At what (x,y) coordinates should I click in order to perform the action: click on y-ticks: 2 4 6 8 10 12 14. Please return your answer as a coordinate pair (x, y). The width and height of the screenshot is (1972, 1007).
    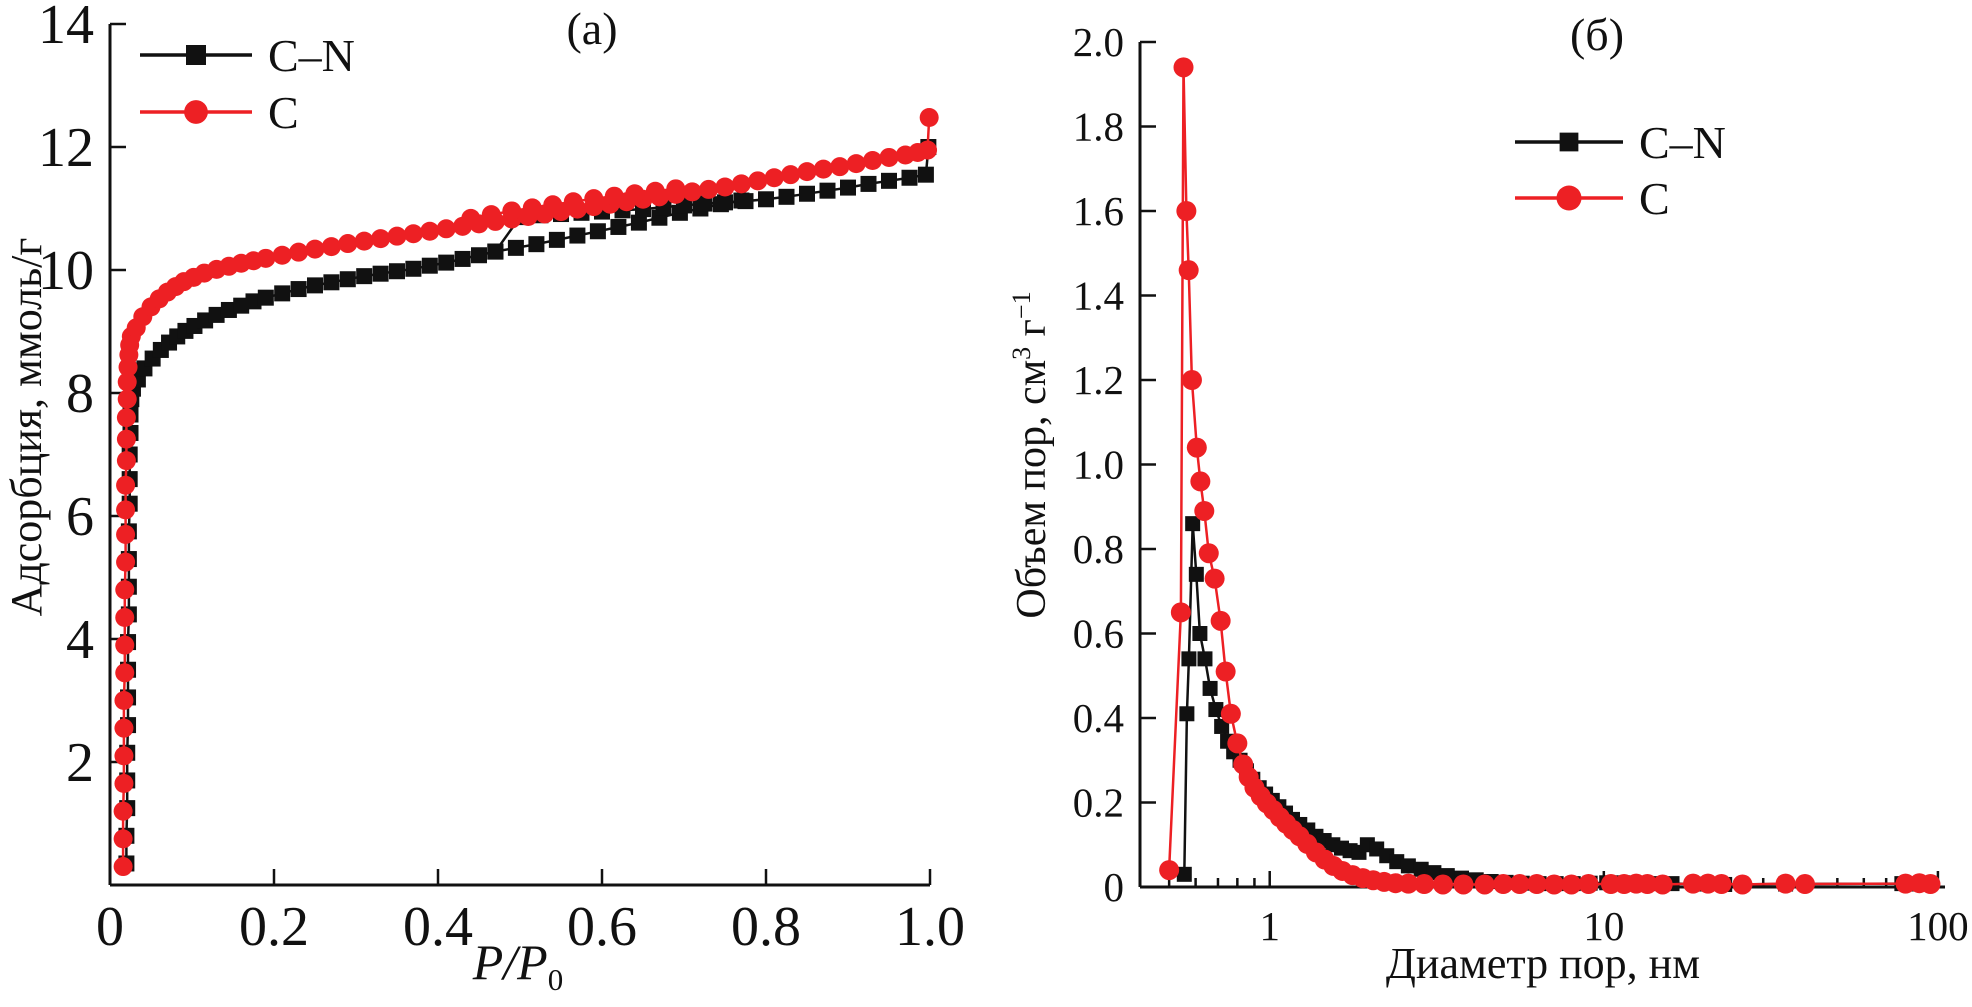
    Looking at the image, I should click on (82, 397).